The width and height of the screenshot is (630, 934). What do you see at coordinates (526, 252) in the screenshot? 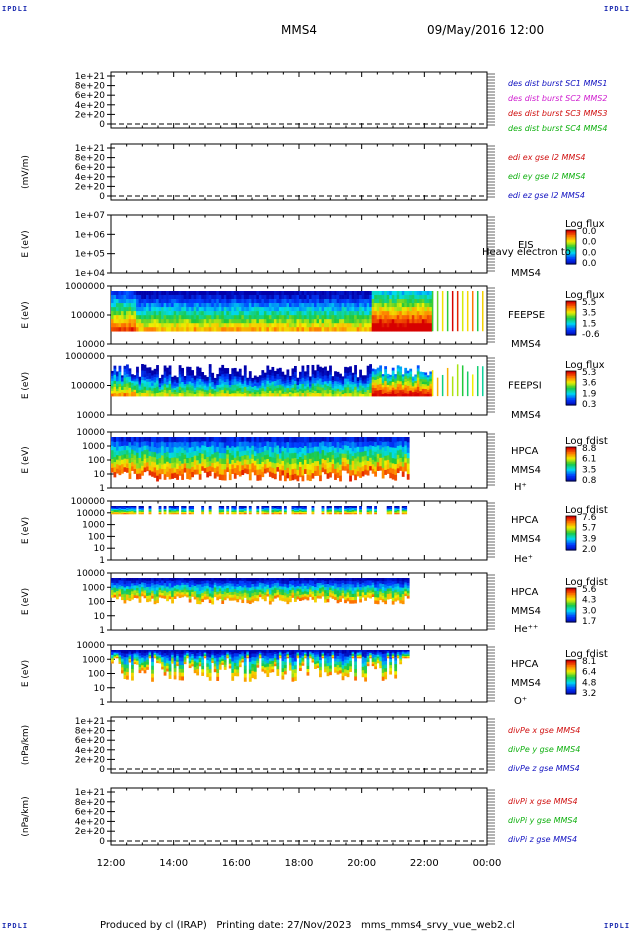
I see `overlay-label: Heavy electron to` at bounding box center [526, 252].